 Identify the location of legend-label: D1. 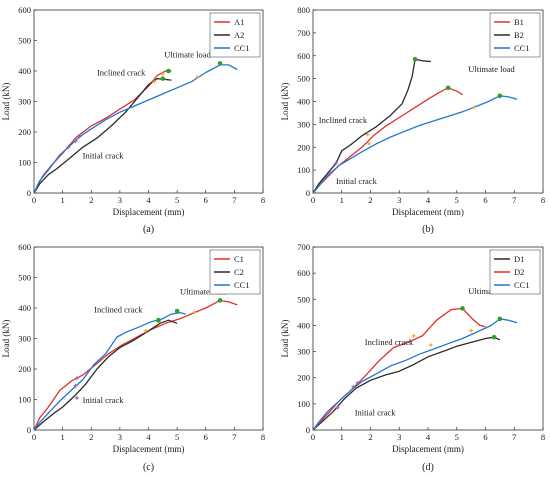
(519, 259).